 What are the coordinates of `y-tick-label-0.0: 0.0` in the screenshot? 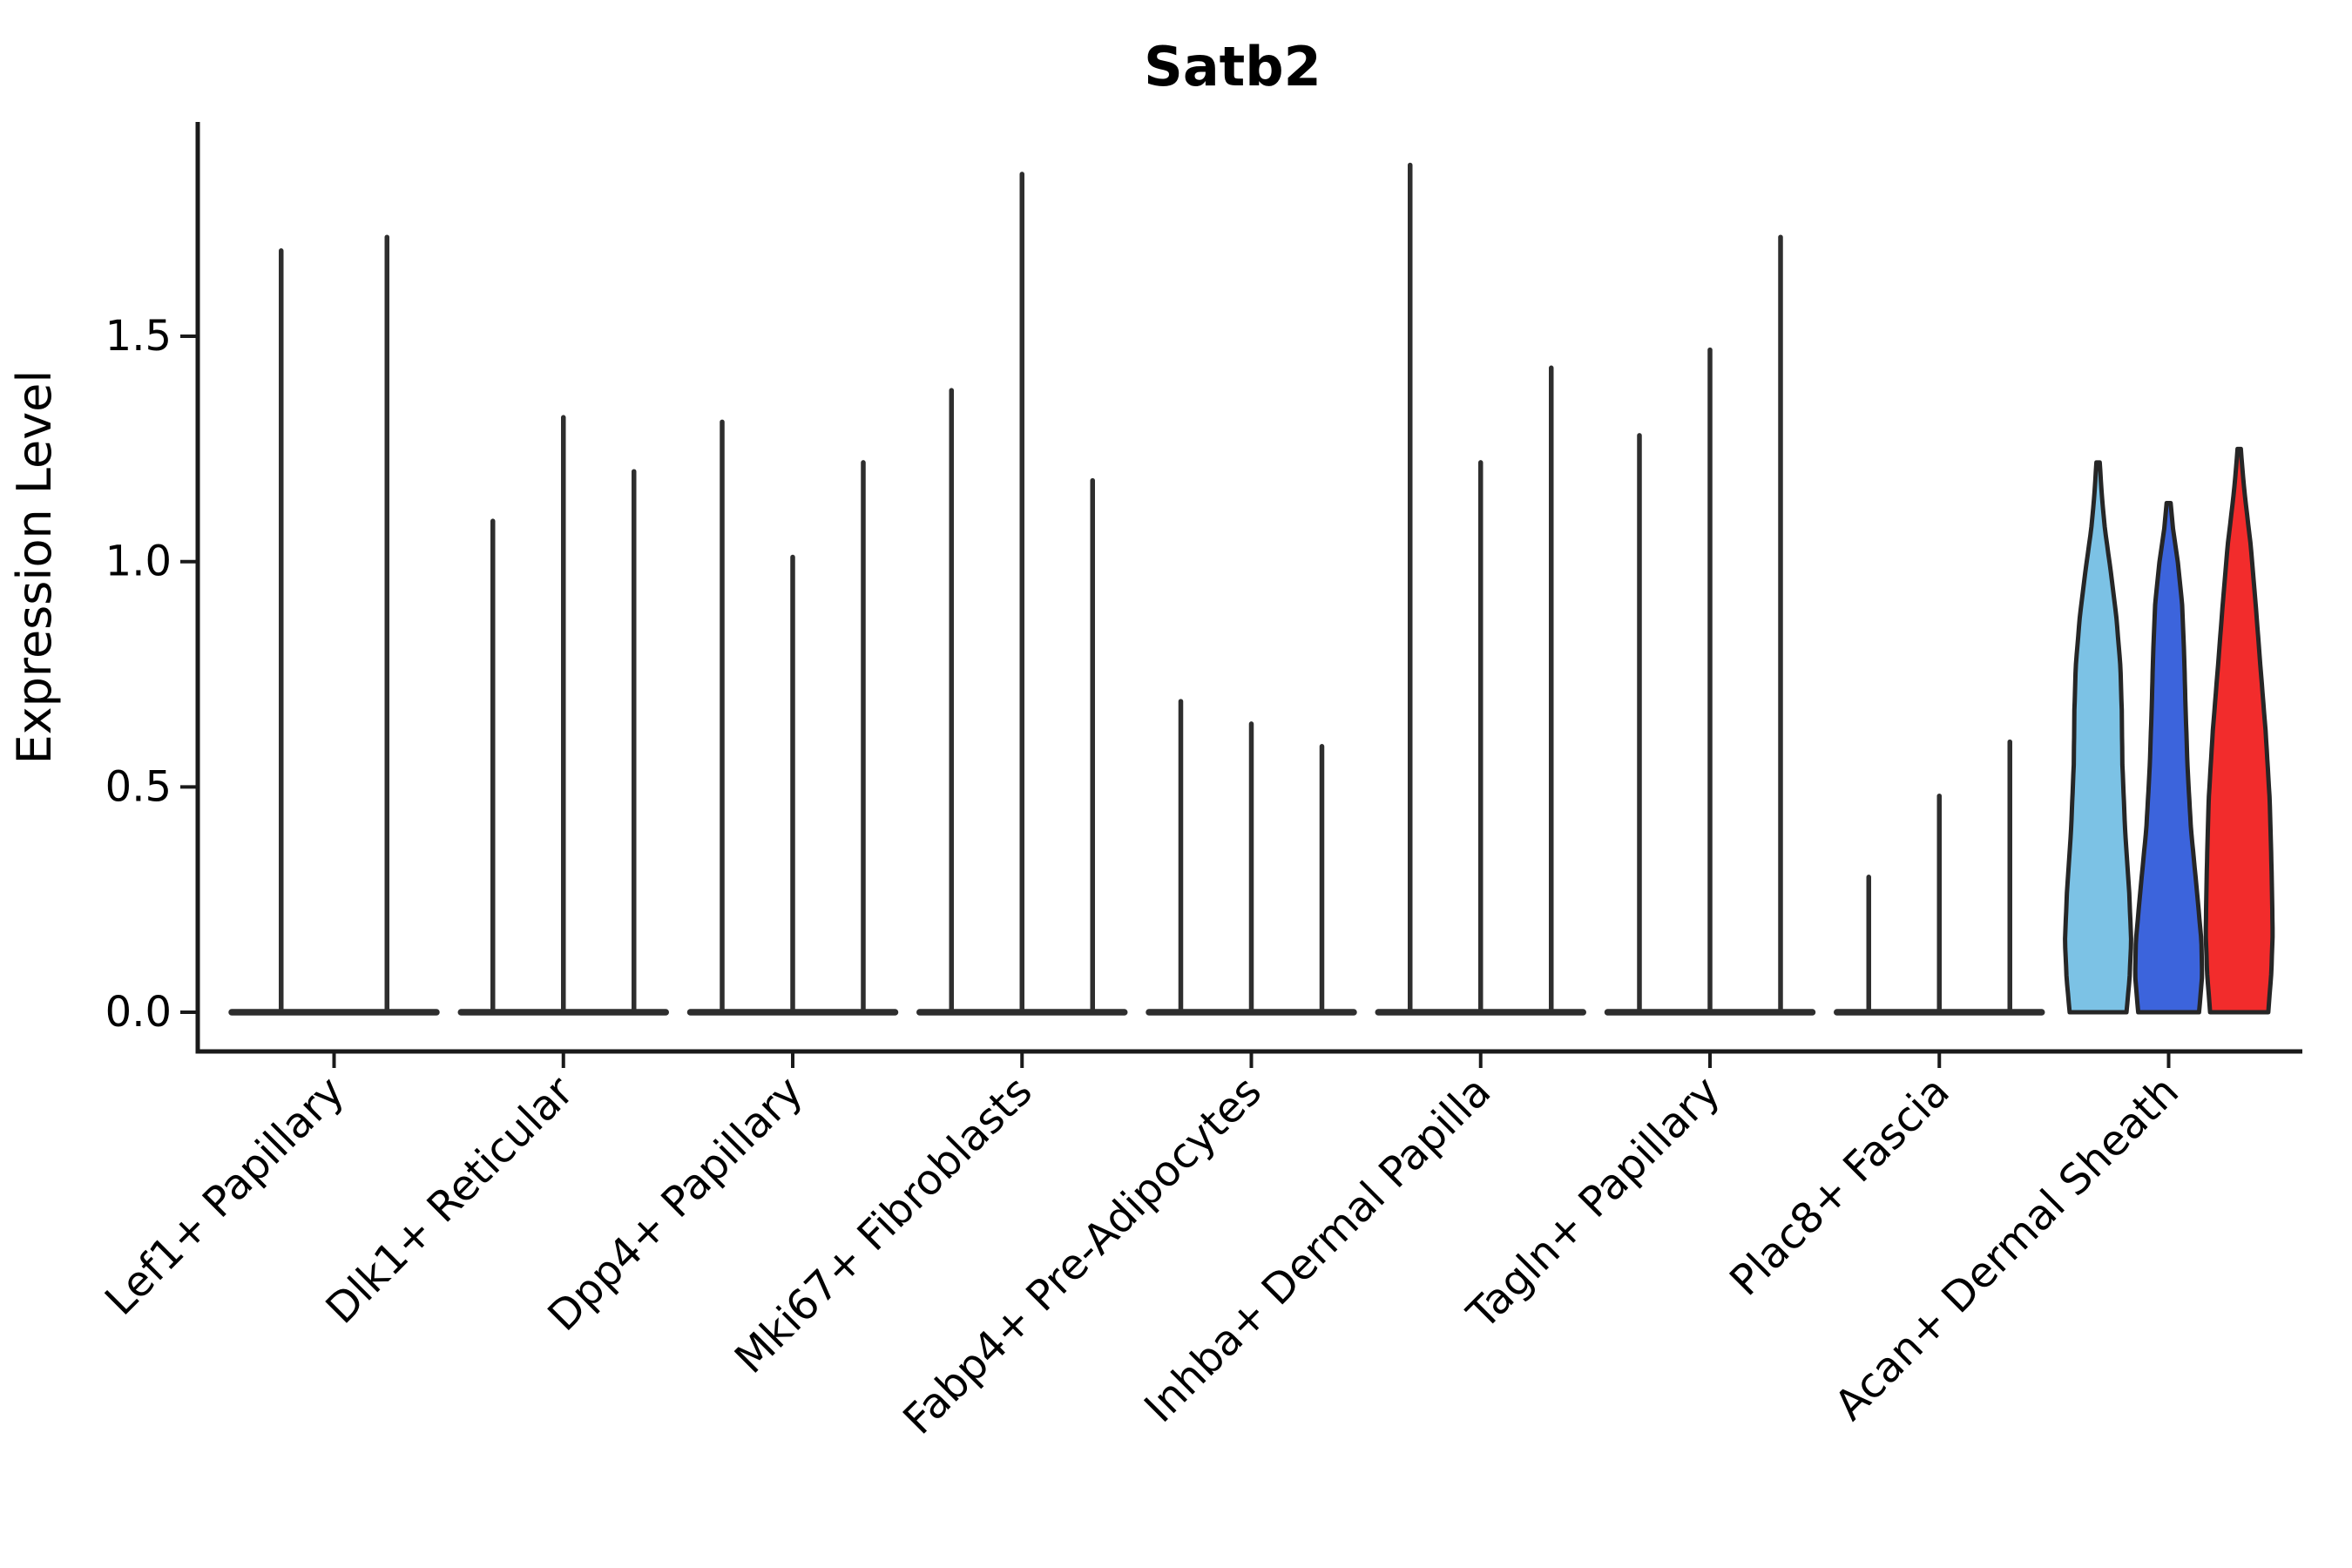 It's located at (138, 1013).